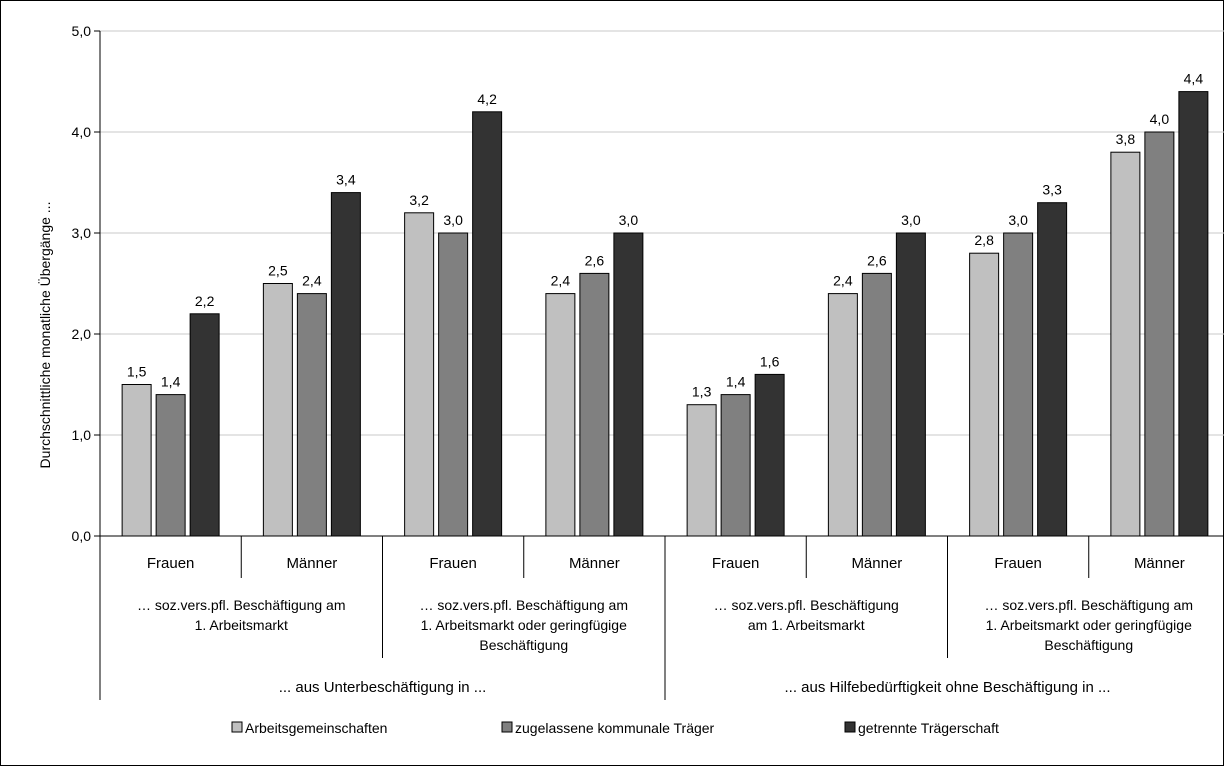  What do you see at coordinates (82, 435) in the screenshot?
I see `y-tick-label: 1,0` at bounding box center [82, 435].